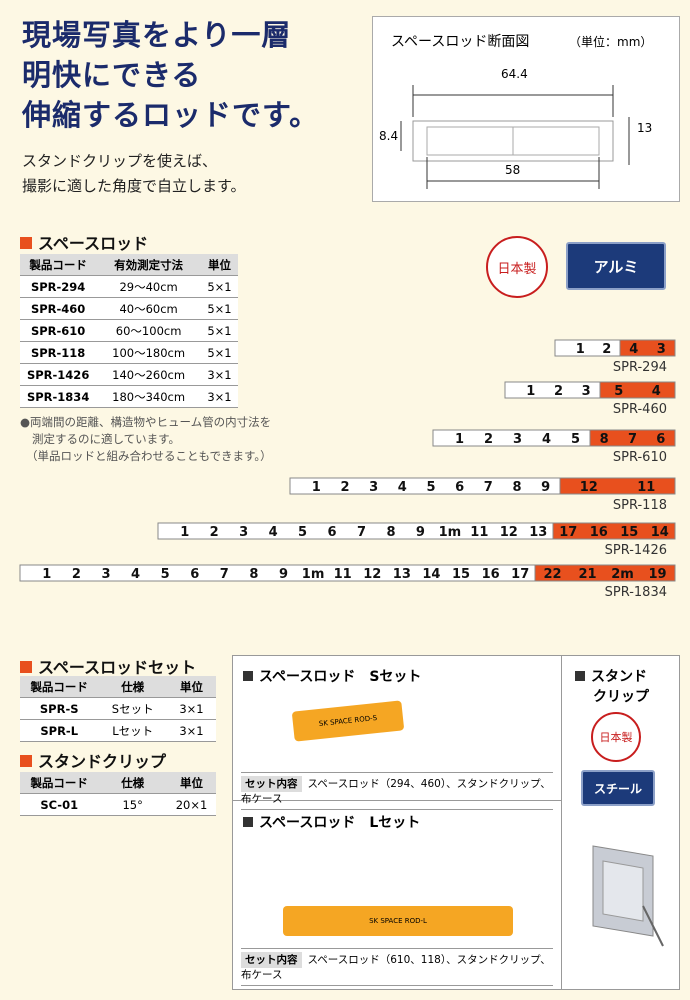 The height and width of the screenshot is (1000, 690). What do you see at coordinates (332, 676) in the screenshot?
I see `box-title: スペースロッド Sセット` at bounding box center [332, 676].